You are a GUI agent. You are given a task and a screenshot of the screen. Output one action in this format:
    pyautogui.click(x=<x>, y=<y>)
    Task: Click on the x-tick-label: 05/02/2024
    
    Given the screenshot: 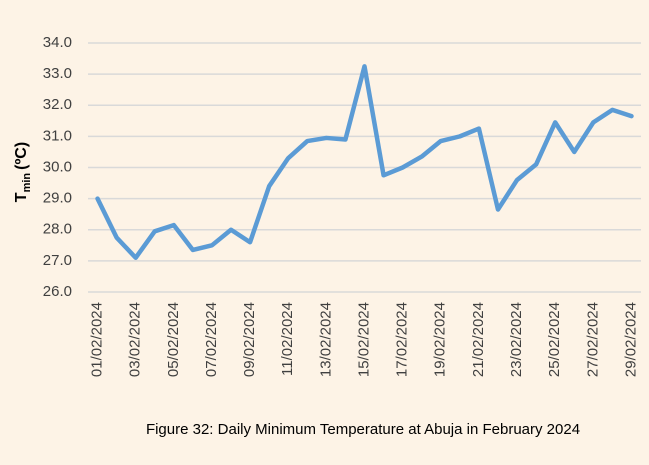 What is the action you would take?
    pyautogui.click(x=173, y=339)
    